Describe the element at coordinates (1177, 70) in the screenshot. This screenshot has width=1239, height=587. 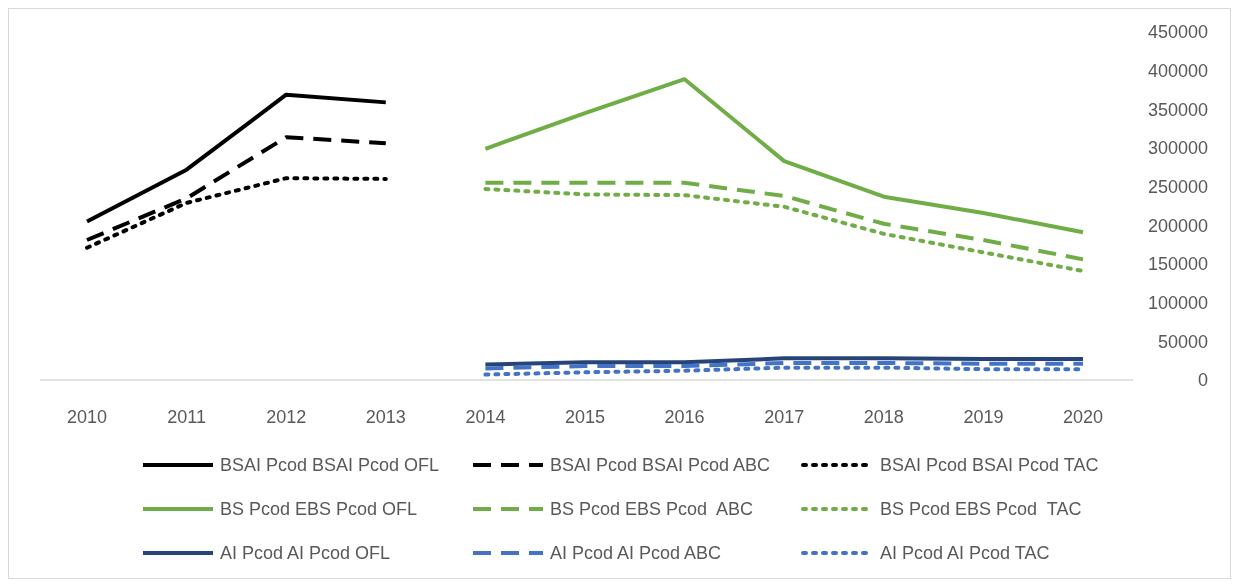
I see `y-tick-label: 400000` at that location.